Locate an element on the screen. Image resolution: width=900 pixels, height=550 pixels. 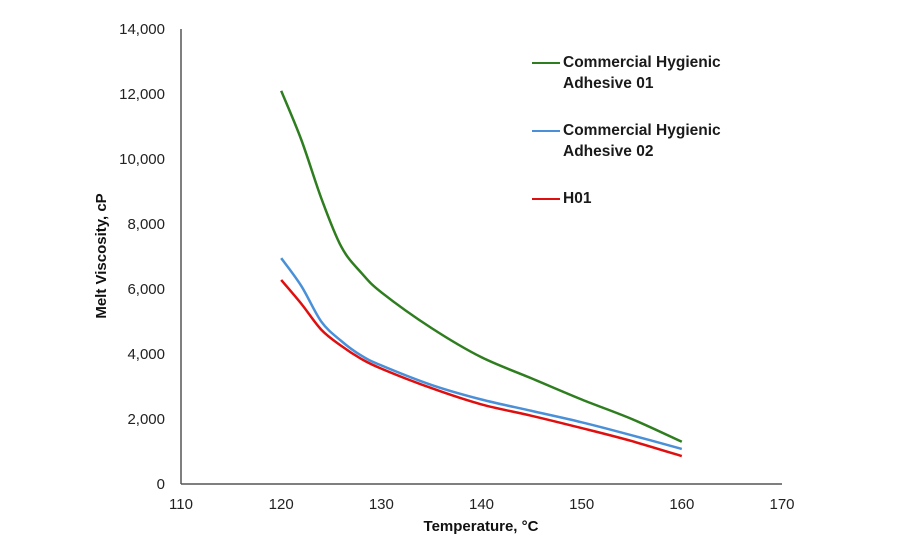
y-tick-label: 0 is located at coordinates (161, 484).